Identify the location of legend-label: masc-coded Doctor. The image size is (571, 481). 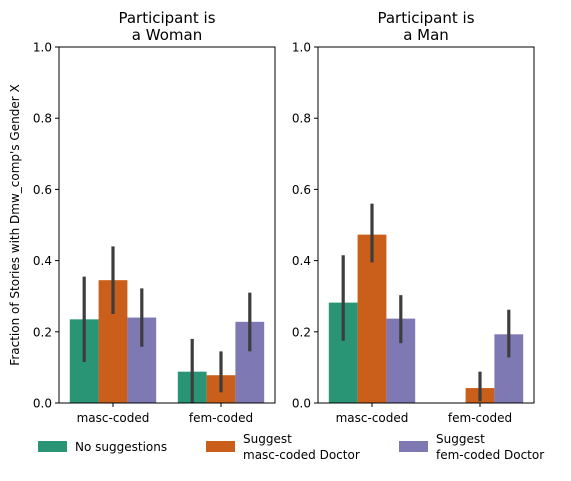
(301, 455).